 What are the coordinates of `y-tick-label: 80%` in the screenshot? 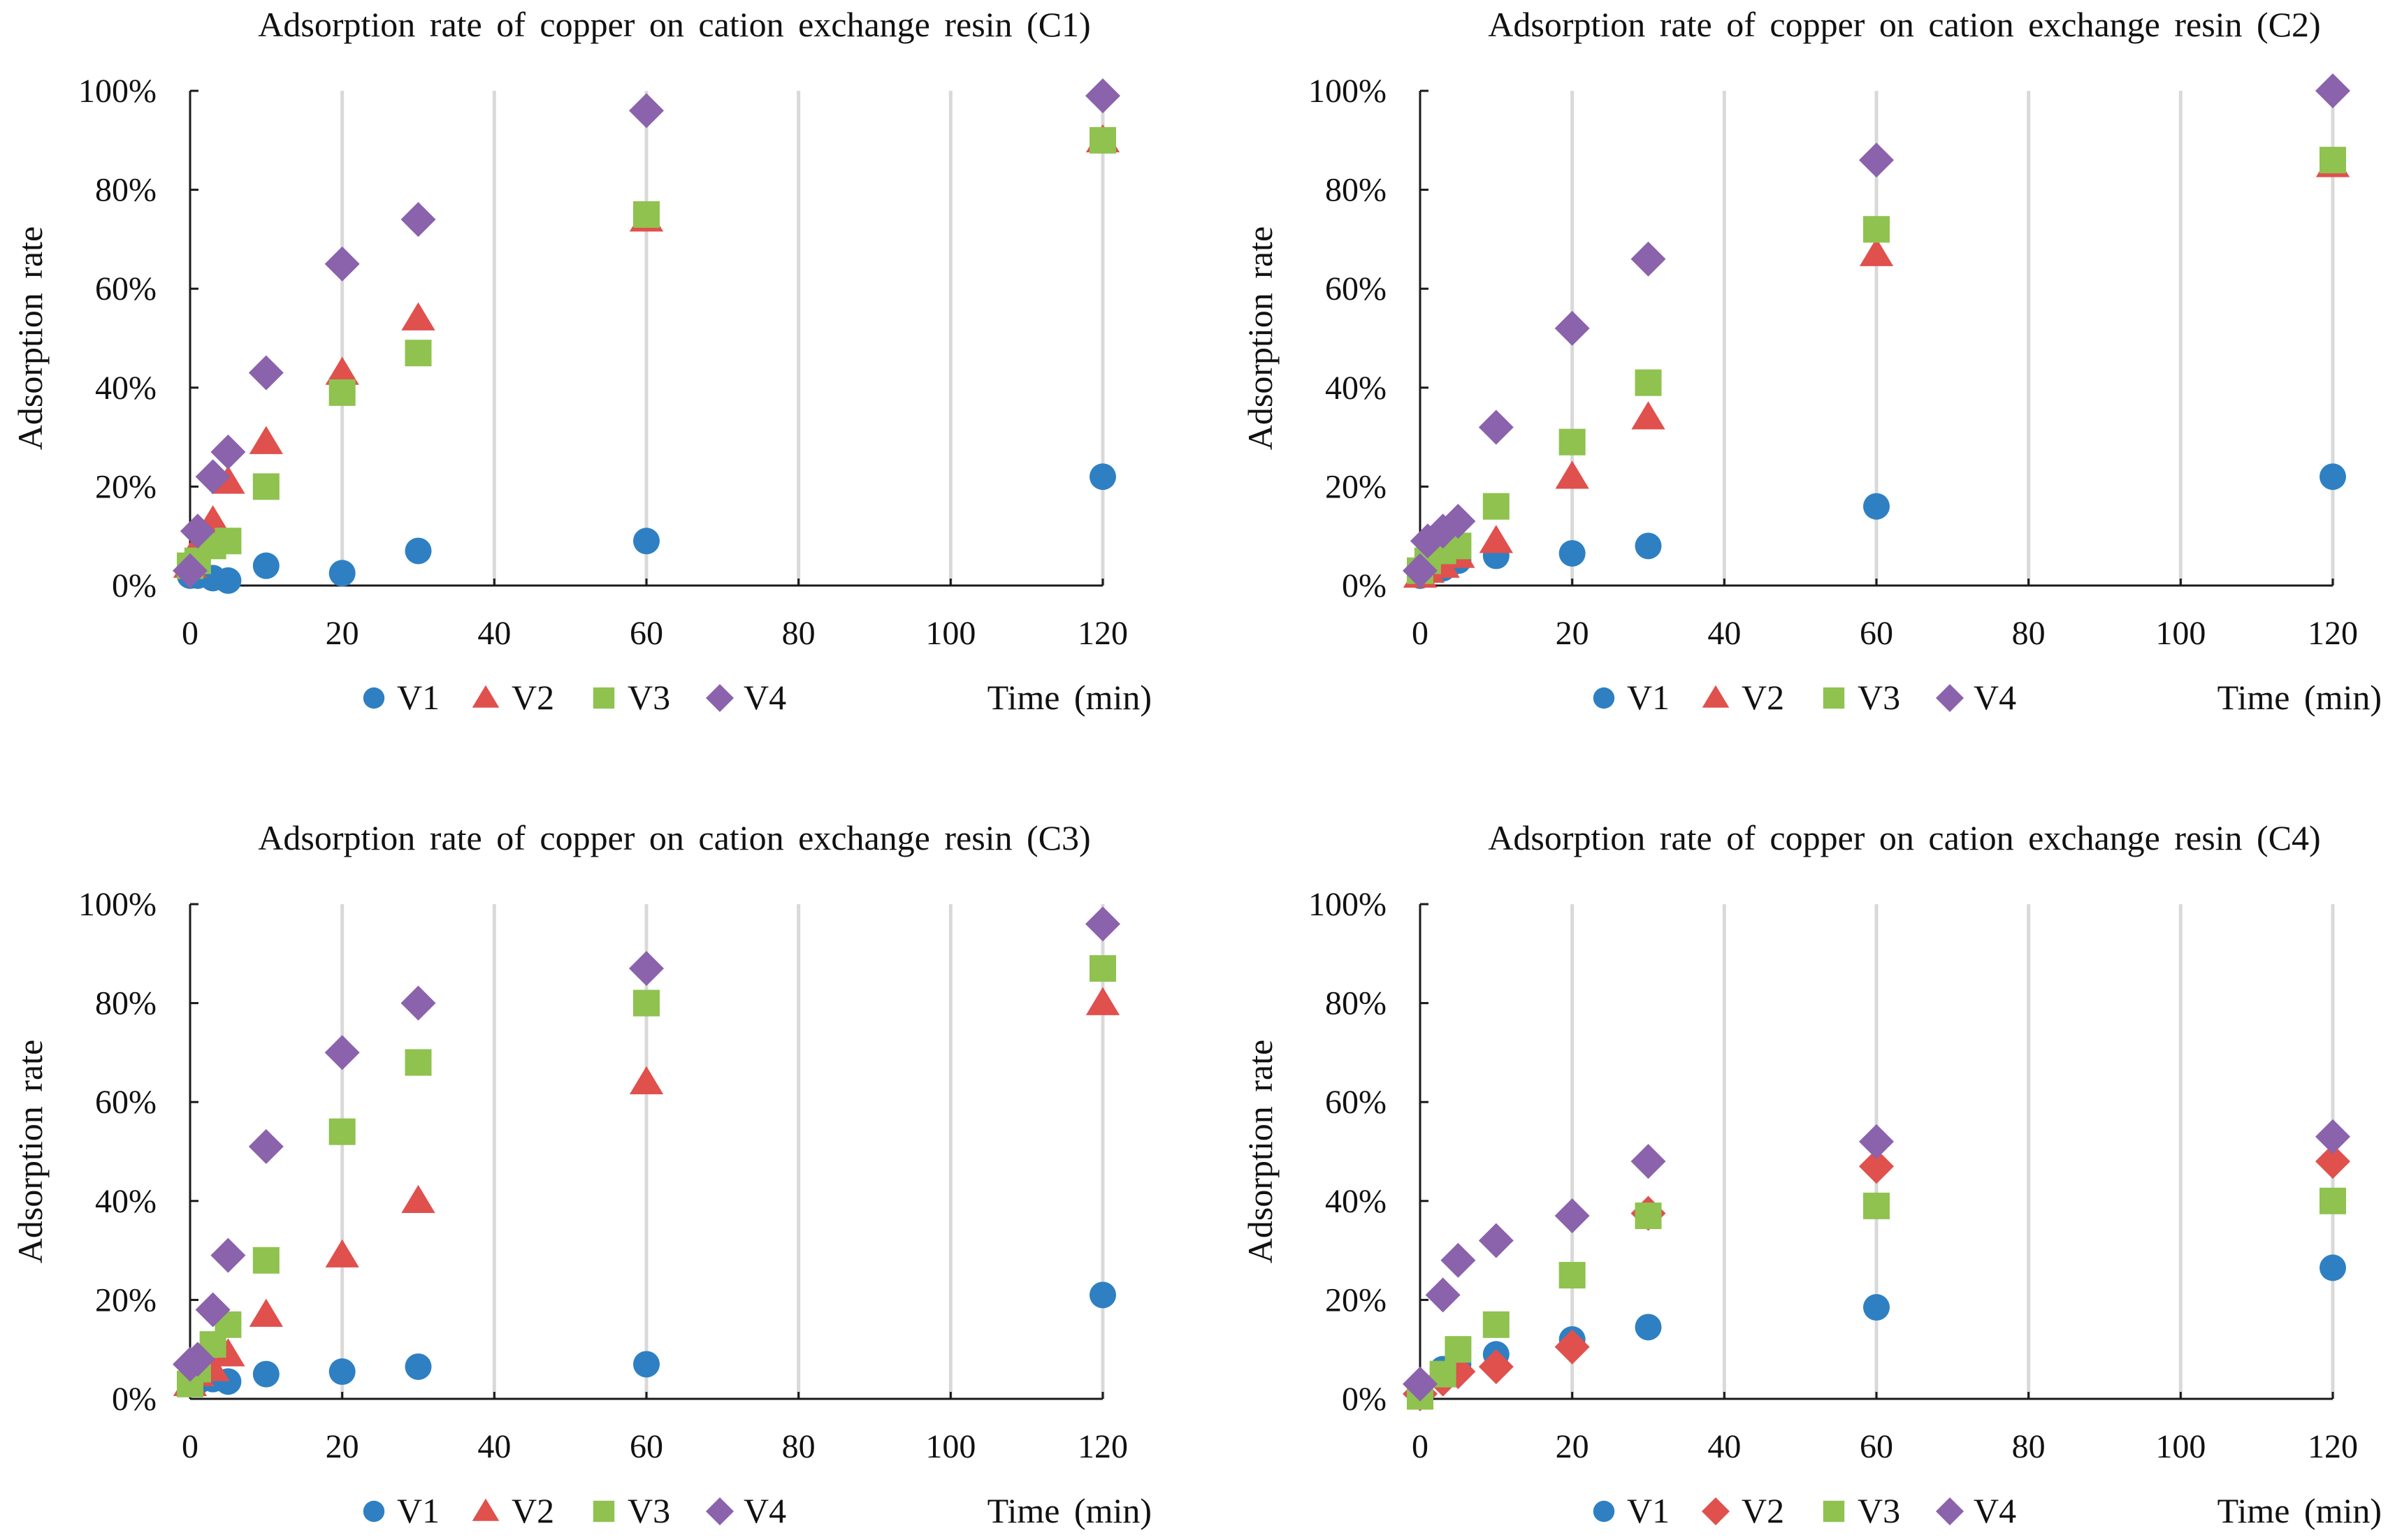 It's located at (126, 190).